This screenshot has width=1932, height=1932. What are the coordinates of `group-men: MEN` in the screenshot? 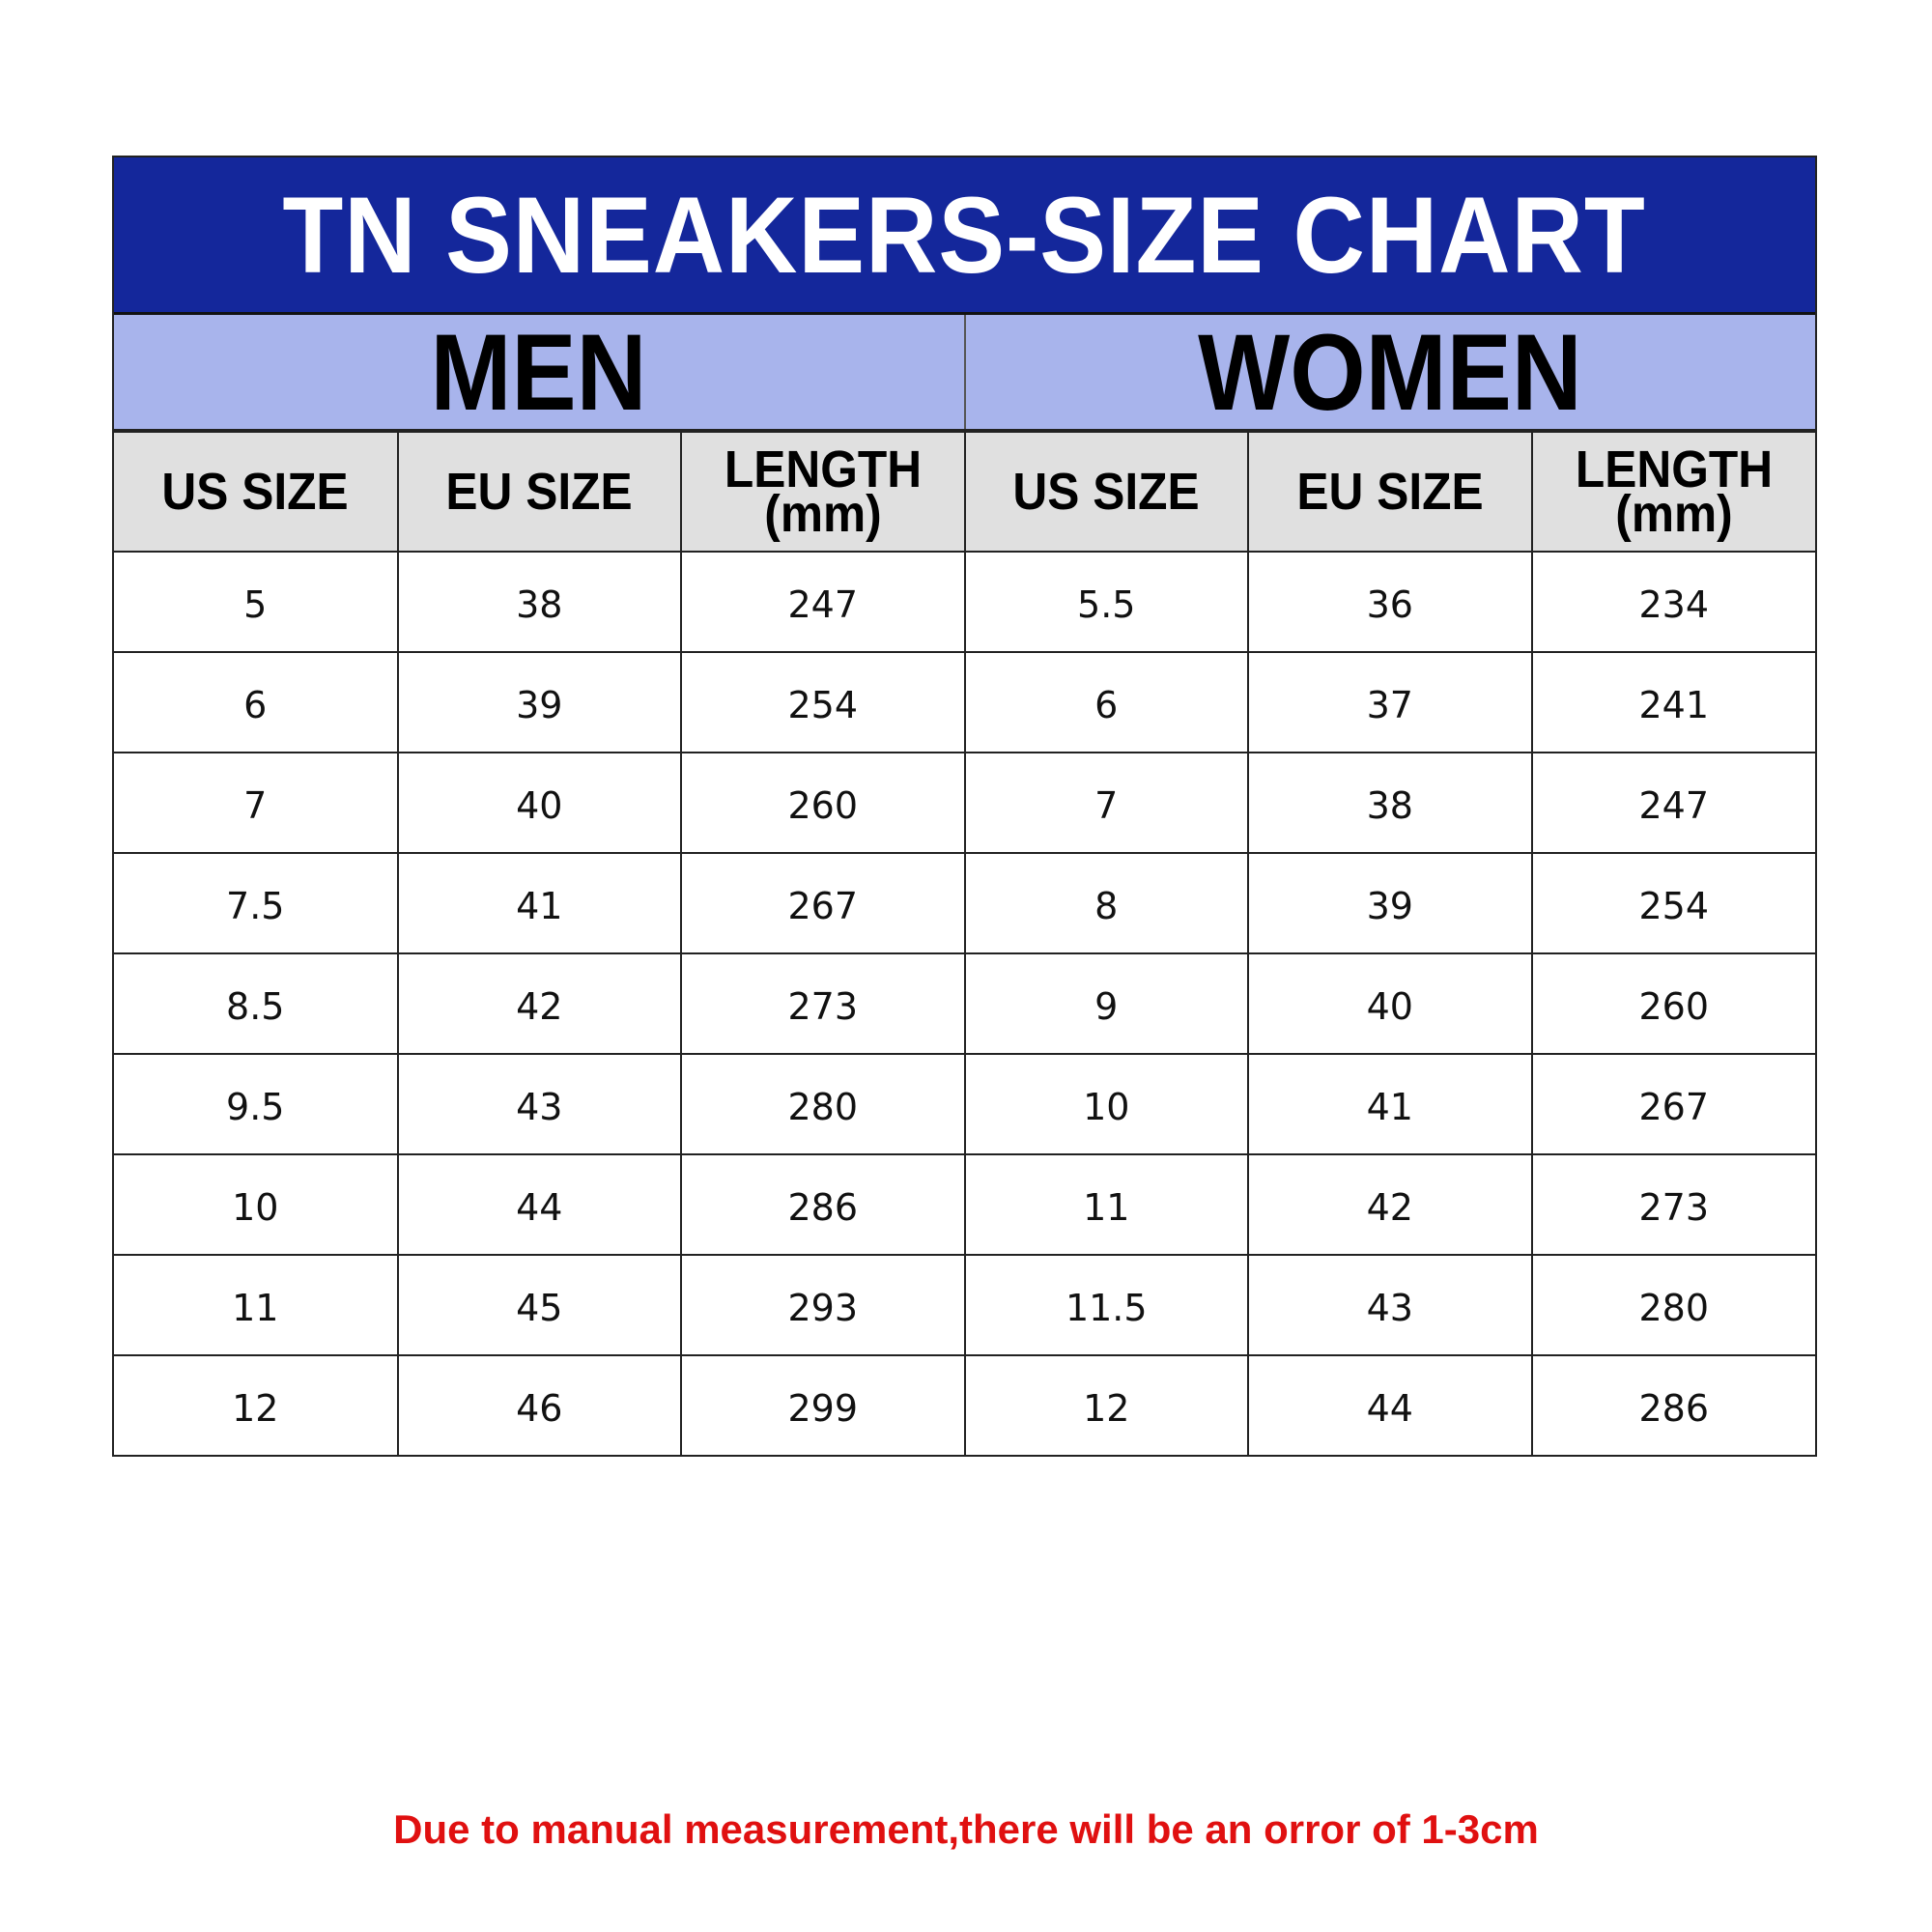 It's located at (538, 372).